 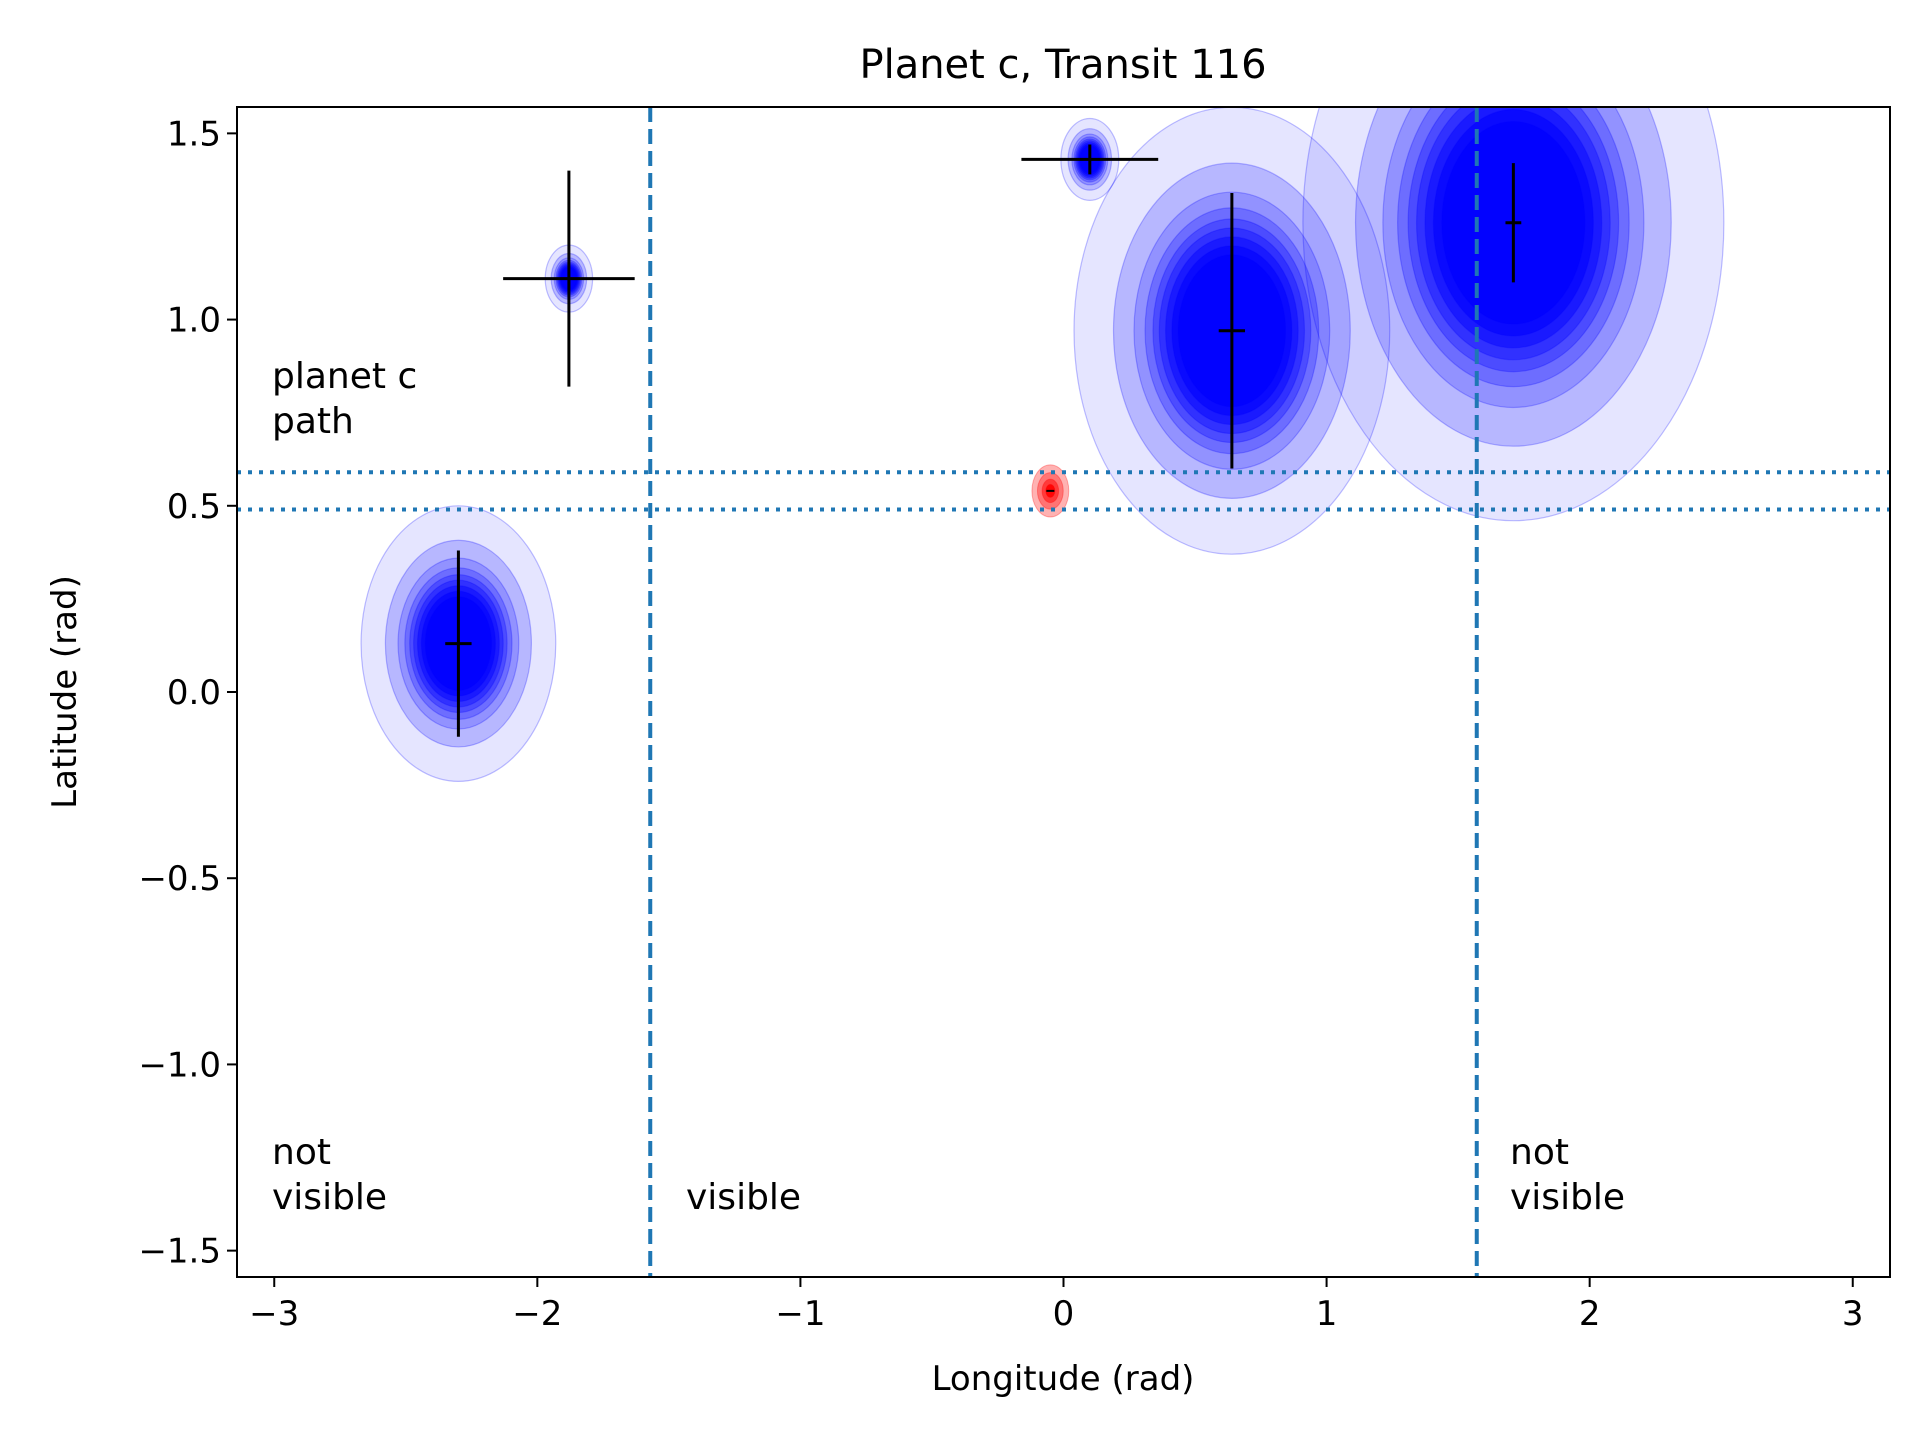 I want to click on x-tick-label: 1, so click(x=1327, y=1314).